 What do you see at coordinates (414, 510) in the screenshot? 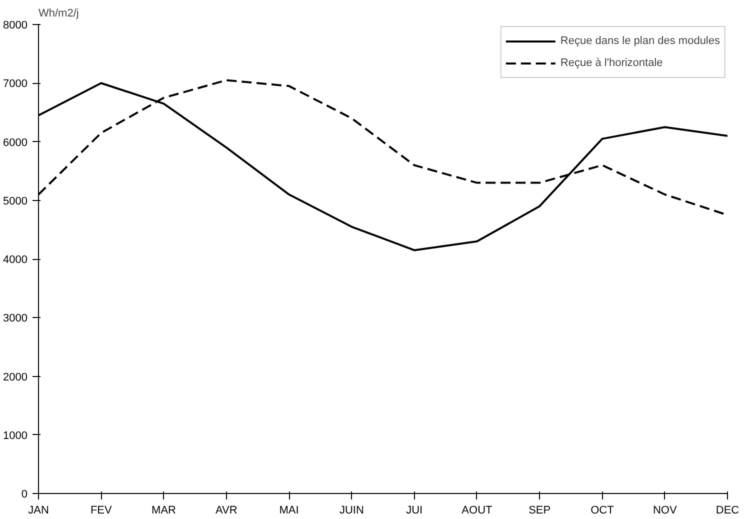
I see `x-tick-label: JUI` at bounding box center [414, 510].